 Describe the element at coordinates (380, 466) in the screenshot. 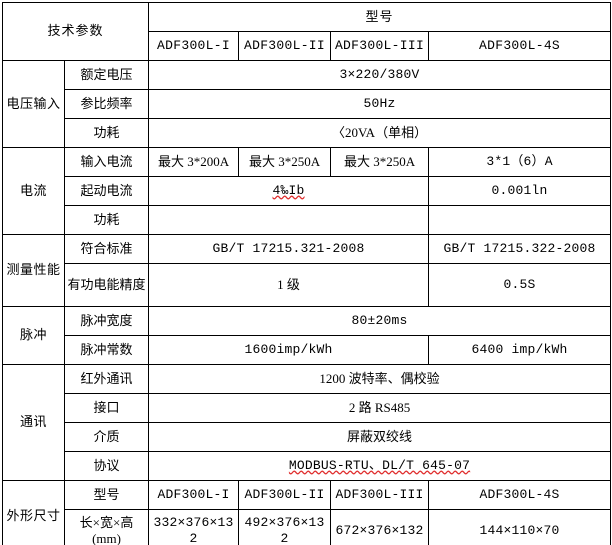

I see `value-cell: MODBUS-RTU、DL/T 645-07` at that location.